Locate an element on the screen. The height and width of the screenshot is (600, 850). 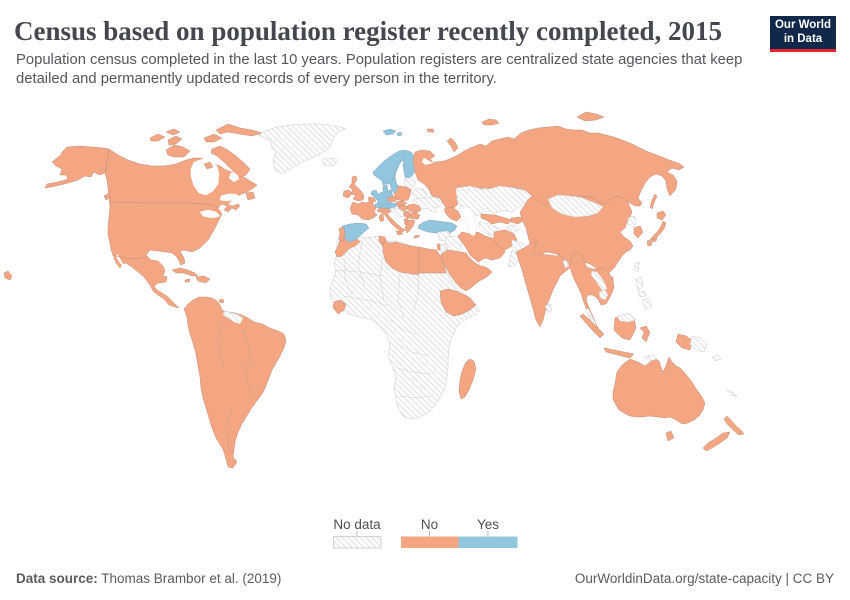
svg-text: No data is located at coordinates (357, 524).